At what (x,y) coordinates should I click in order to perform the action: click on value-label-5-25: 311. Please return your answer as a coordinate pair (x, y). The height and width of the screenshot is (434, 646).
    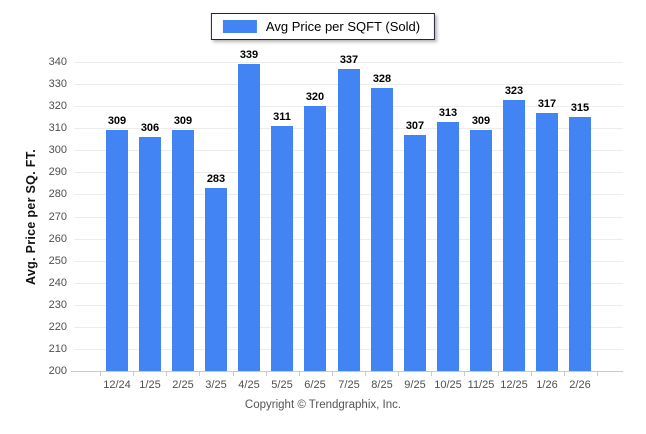
    Looking at the image, I should click on (282, 117).